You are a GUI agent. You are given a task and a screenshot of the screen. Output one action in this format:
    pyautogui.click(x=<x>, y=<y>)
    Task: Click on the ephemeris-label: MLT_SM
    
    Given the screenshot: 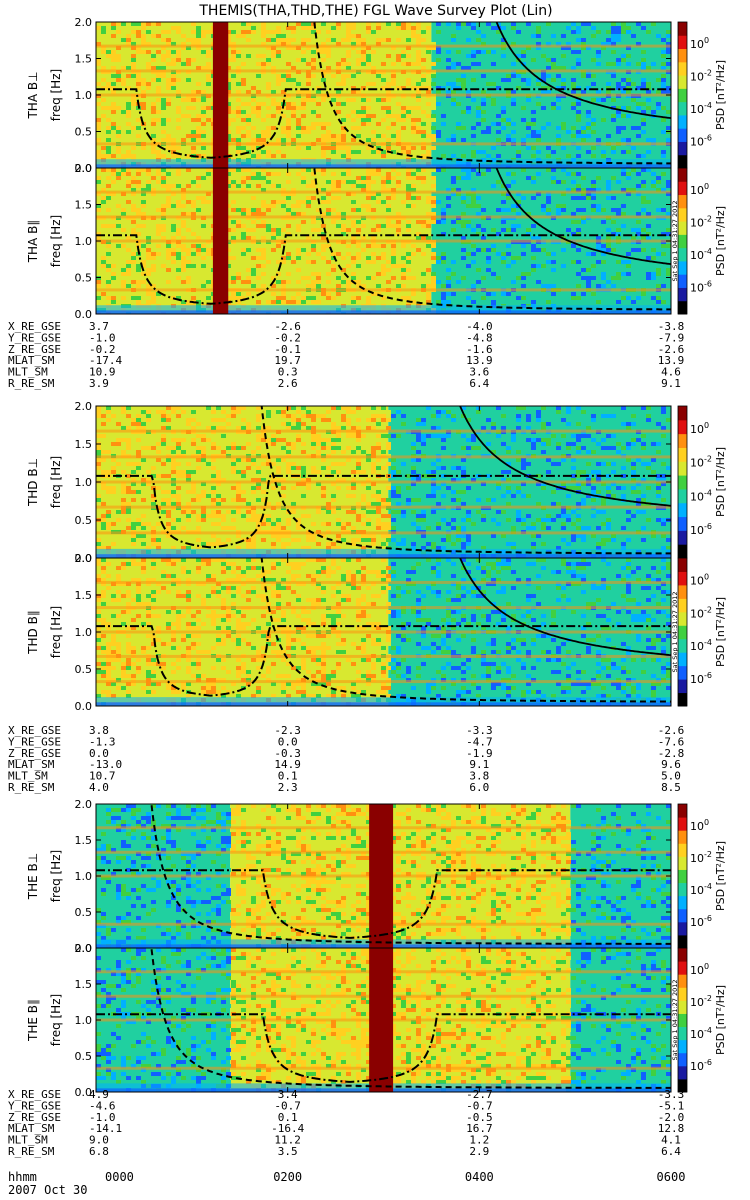 What is the action you would take?
    pyautogui.click(x=28, y=372)
    